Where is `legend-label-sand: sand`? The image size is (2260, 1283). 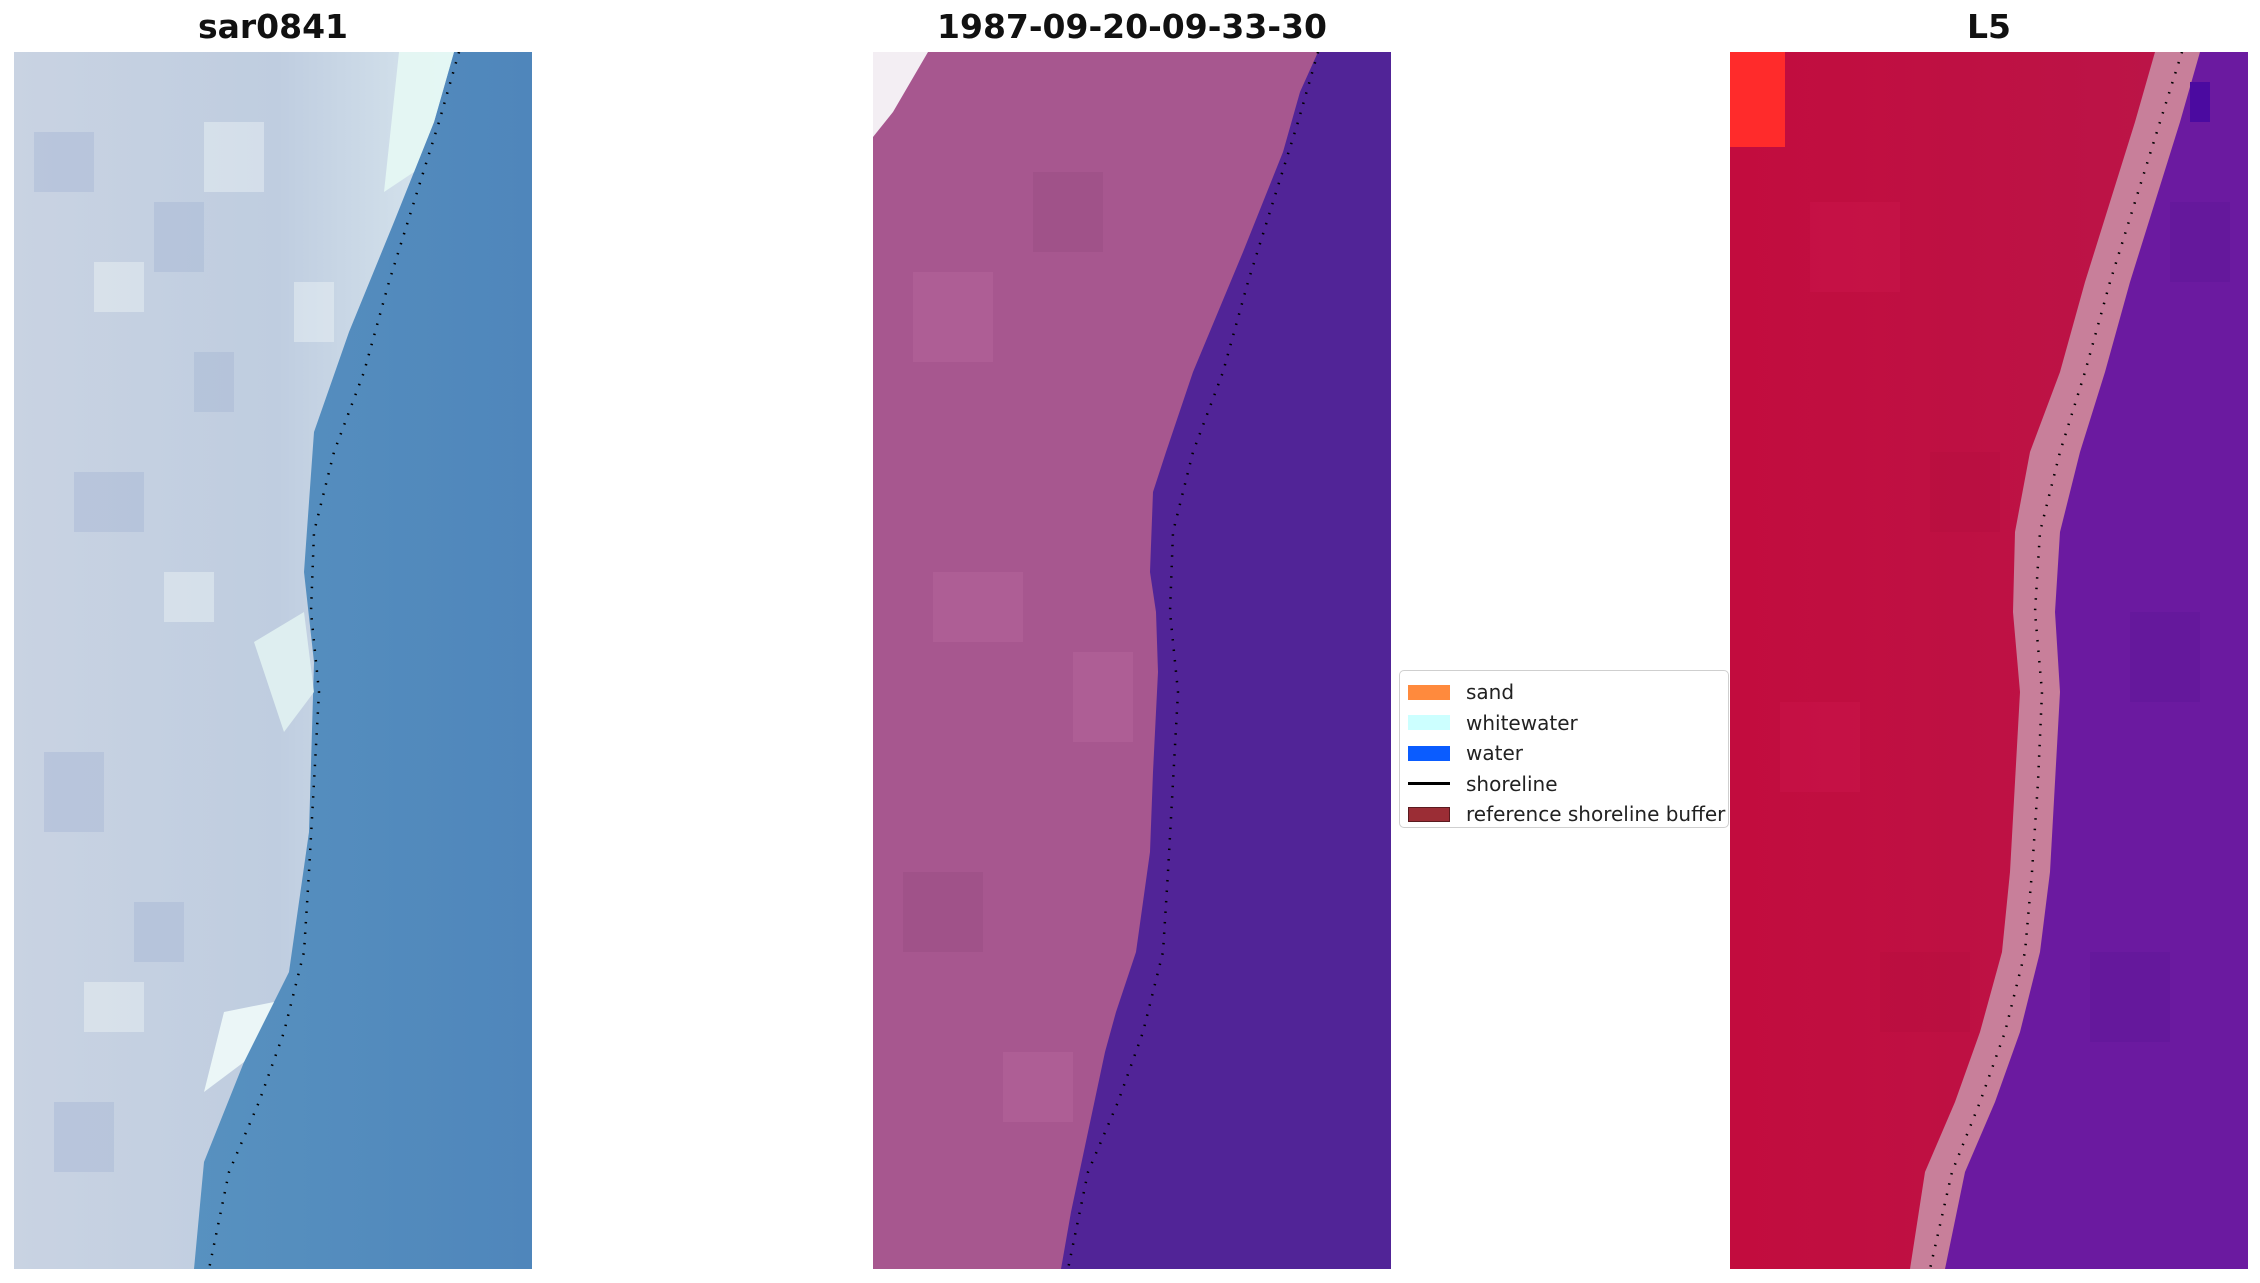
legend-label-sand: sand is located at coordinates (1490, 692).